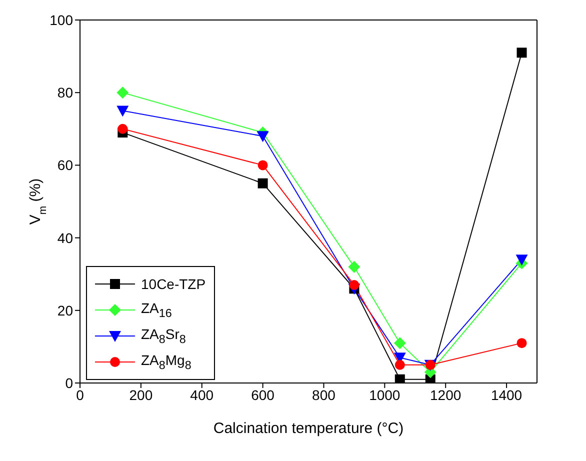  Describe the element at coordinates (506, 394) in the screenshot. I see `x-tick-label: 1400` at that location.